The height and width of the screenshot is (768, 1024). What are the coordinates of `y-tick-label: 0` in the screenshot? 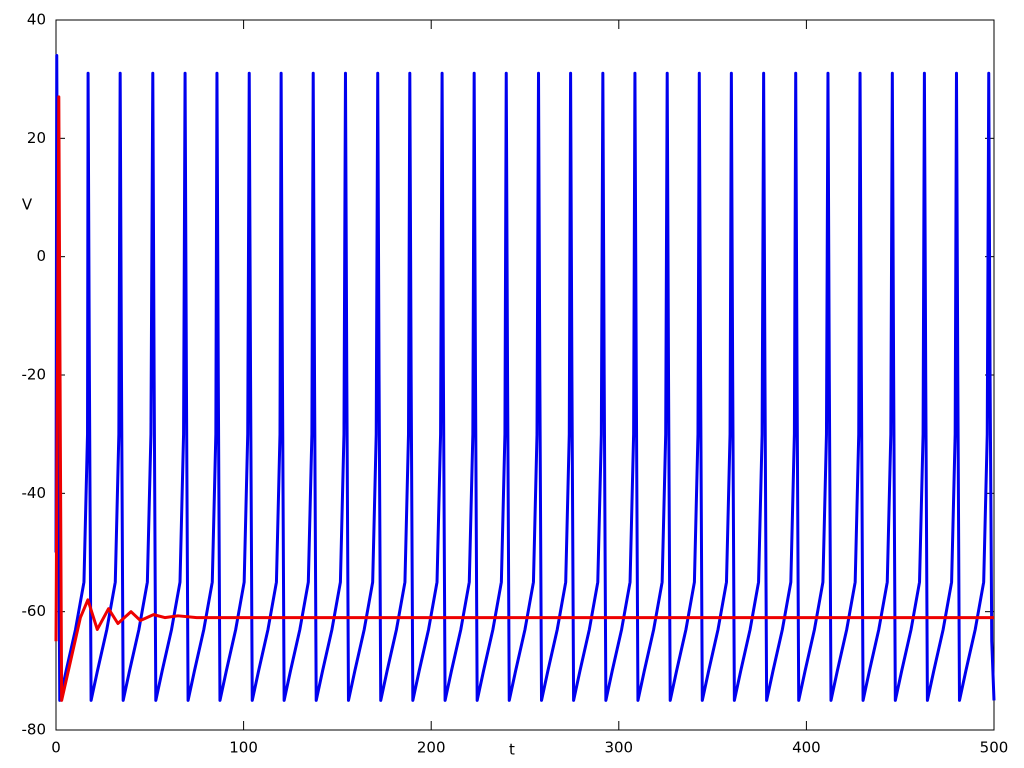 It's located at (41, 256).